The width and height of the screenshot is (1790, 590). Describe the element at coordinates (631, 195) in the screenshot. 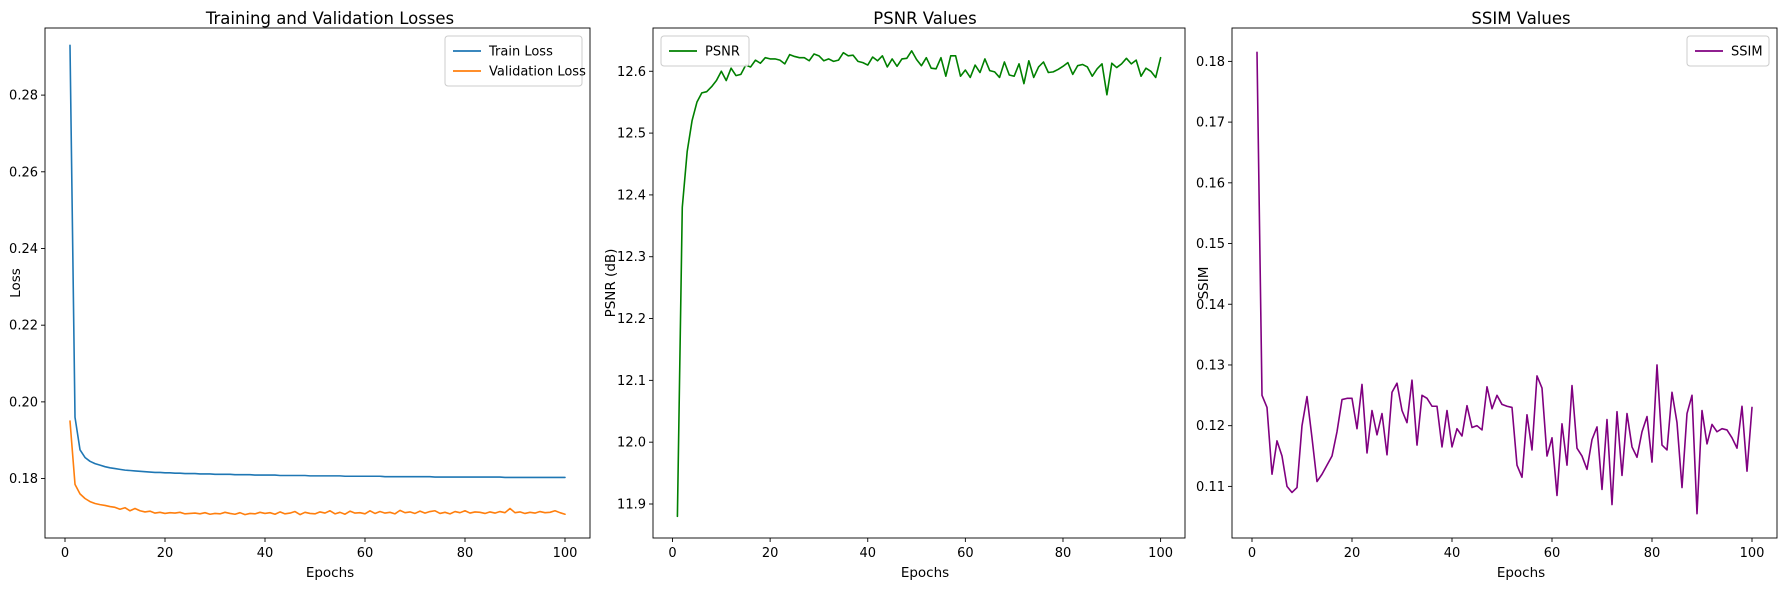

I see `y-tick-label: 12.4` at that location.